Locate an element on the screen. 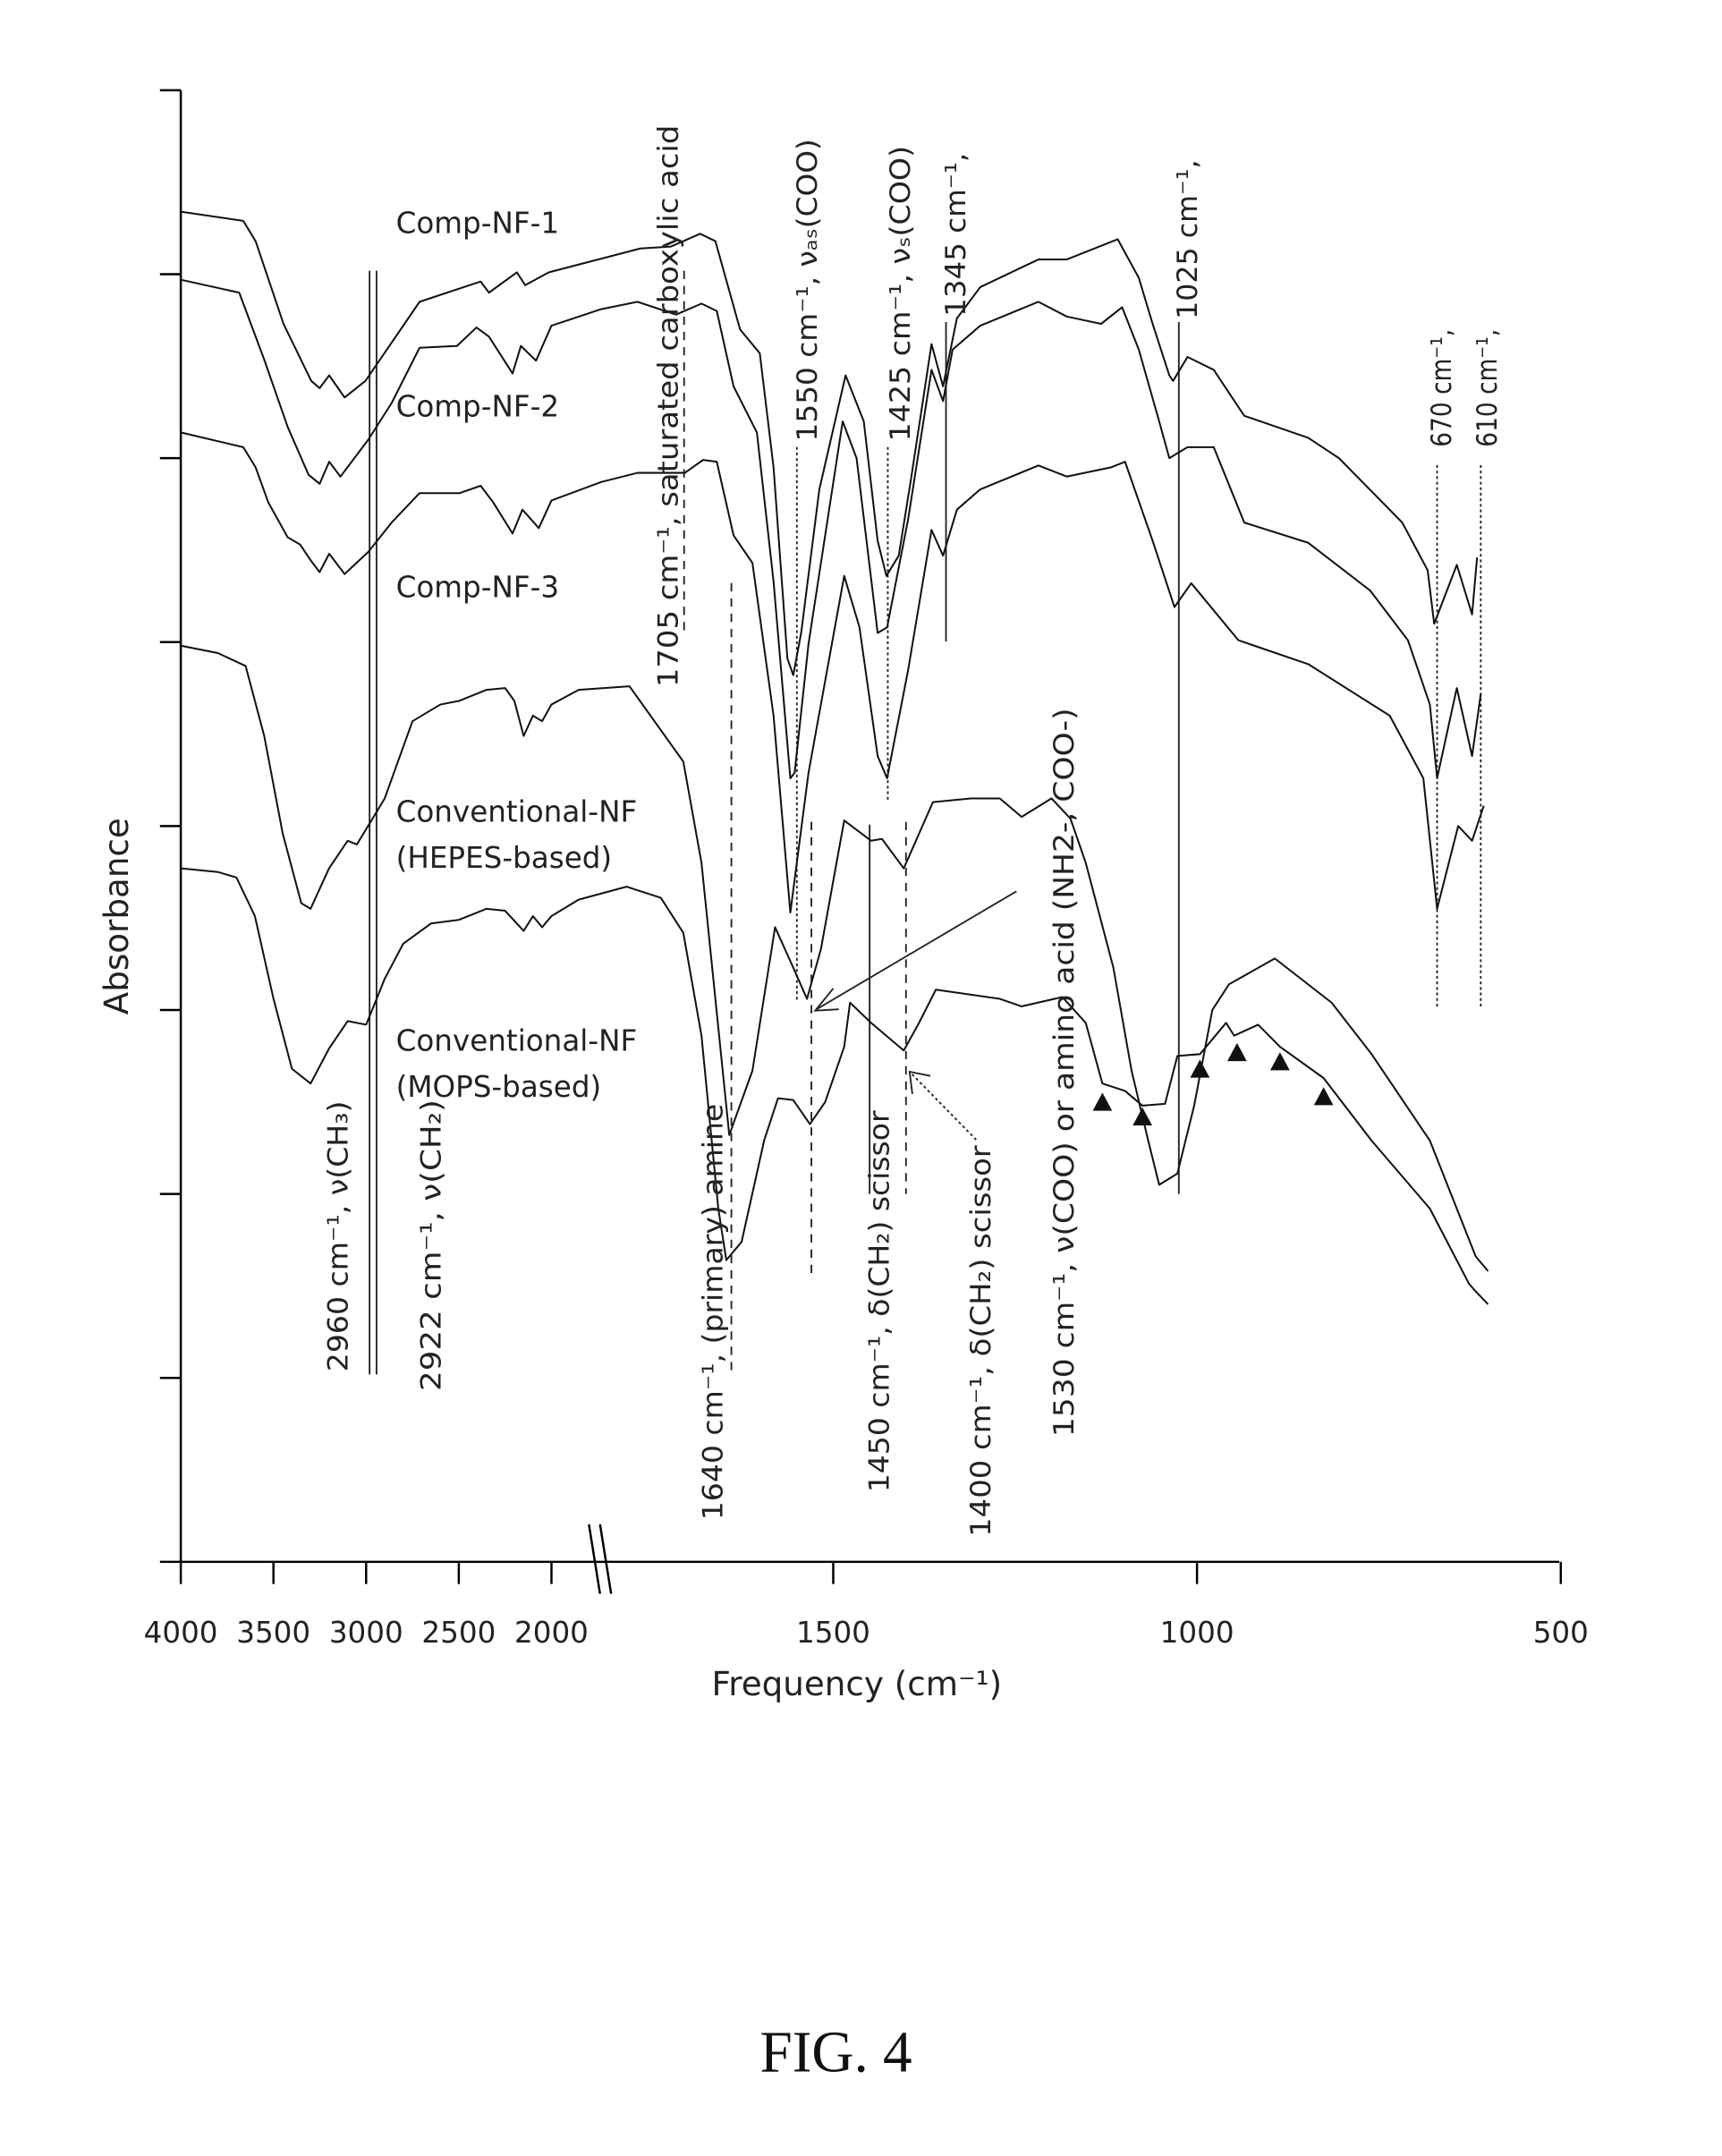 The height and width of the screenshot is (2156, 1722). x-ticks: 4000 3500 3000 2500 2000 1500 1000 500 is located at coordinates (866, 1605).